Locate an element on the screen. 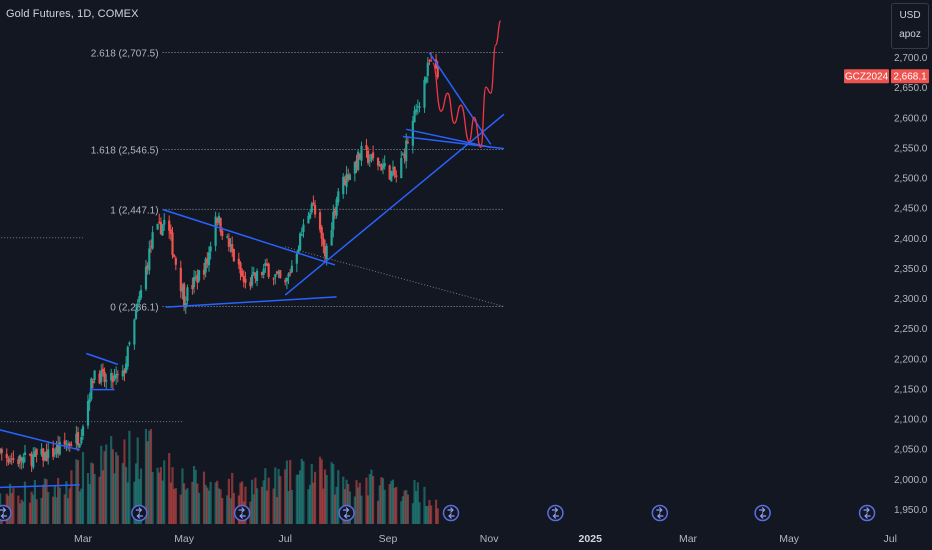  price-tag-box is located at coordinates (910, 76).